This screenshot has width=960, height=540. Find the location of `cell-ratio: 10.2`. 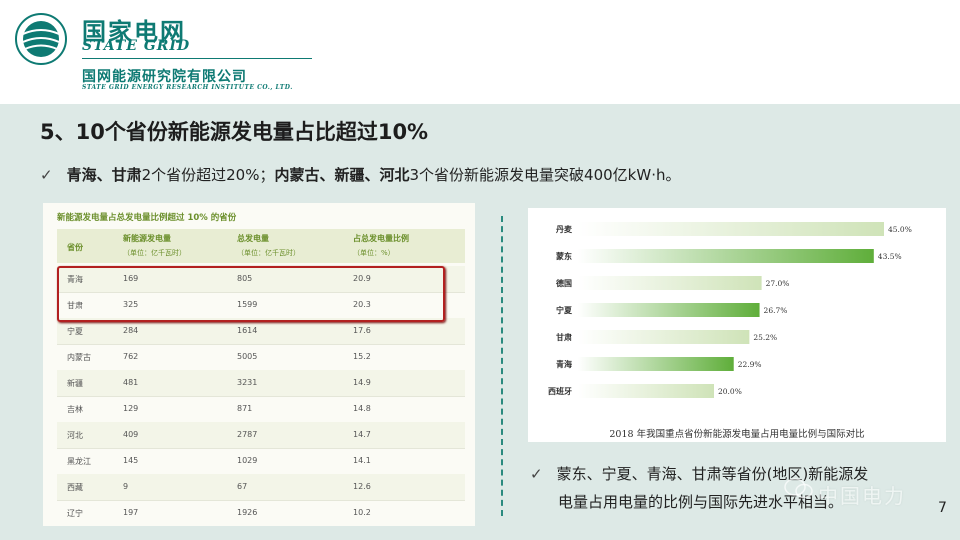

cell-ratio: 10.2 is located at coordinates (362, 512).